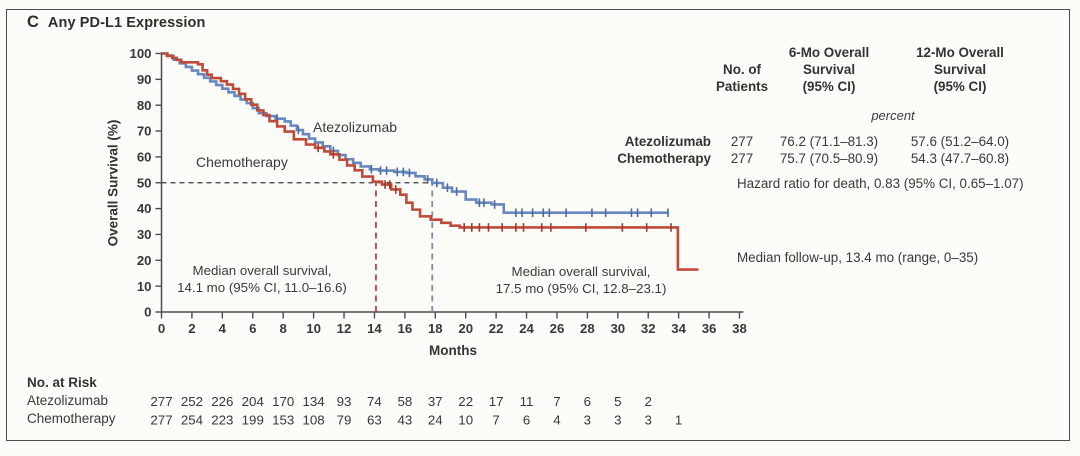 This screenshot has height=456, width=1080. What do you see at coordinates (404, 401) in the screenshot?
I see `svg-text: 58` at bounding box center [404, 401].